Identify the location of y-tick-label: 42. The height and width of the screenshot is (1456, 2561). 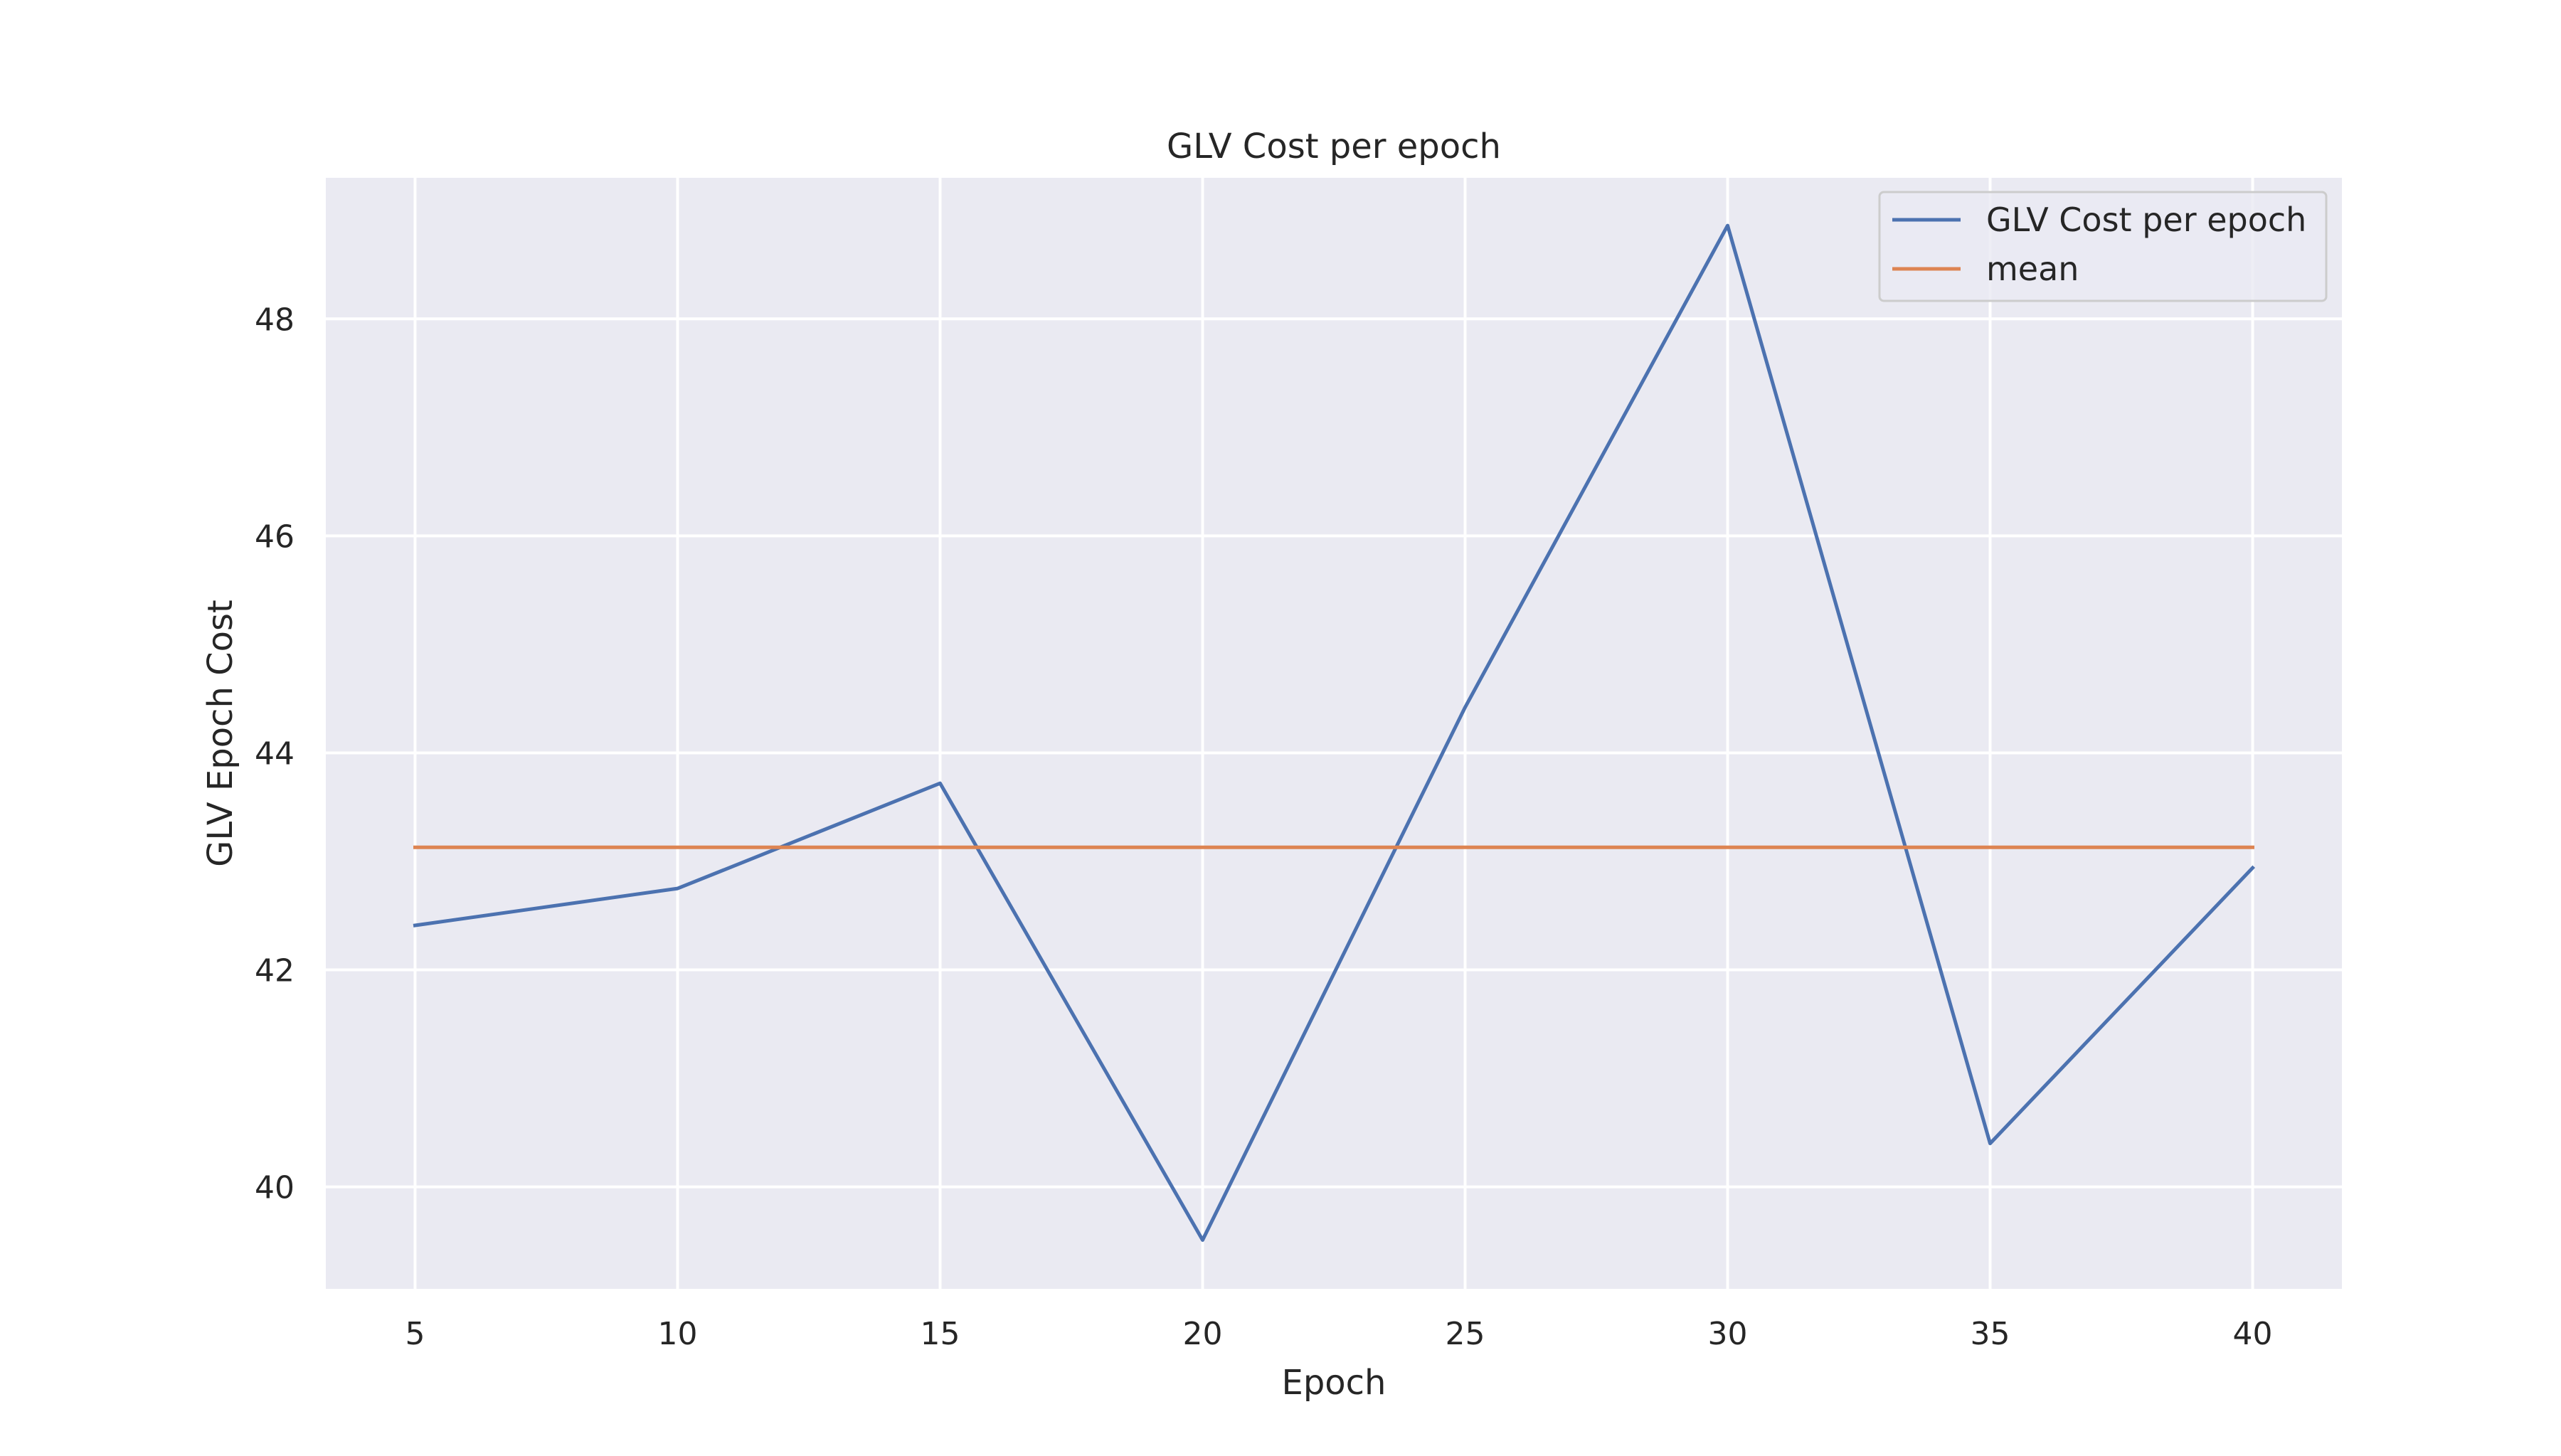
(275, 971).